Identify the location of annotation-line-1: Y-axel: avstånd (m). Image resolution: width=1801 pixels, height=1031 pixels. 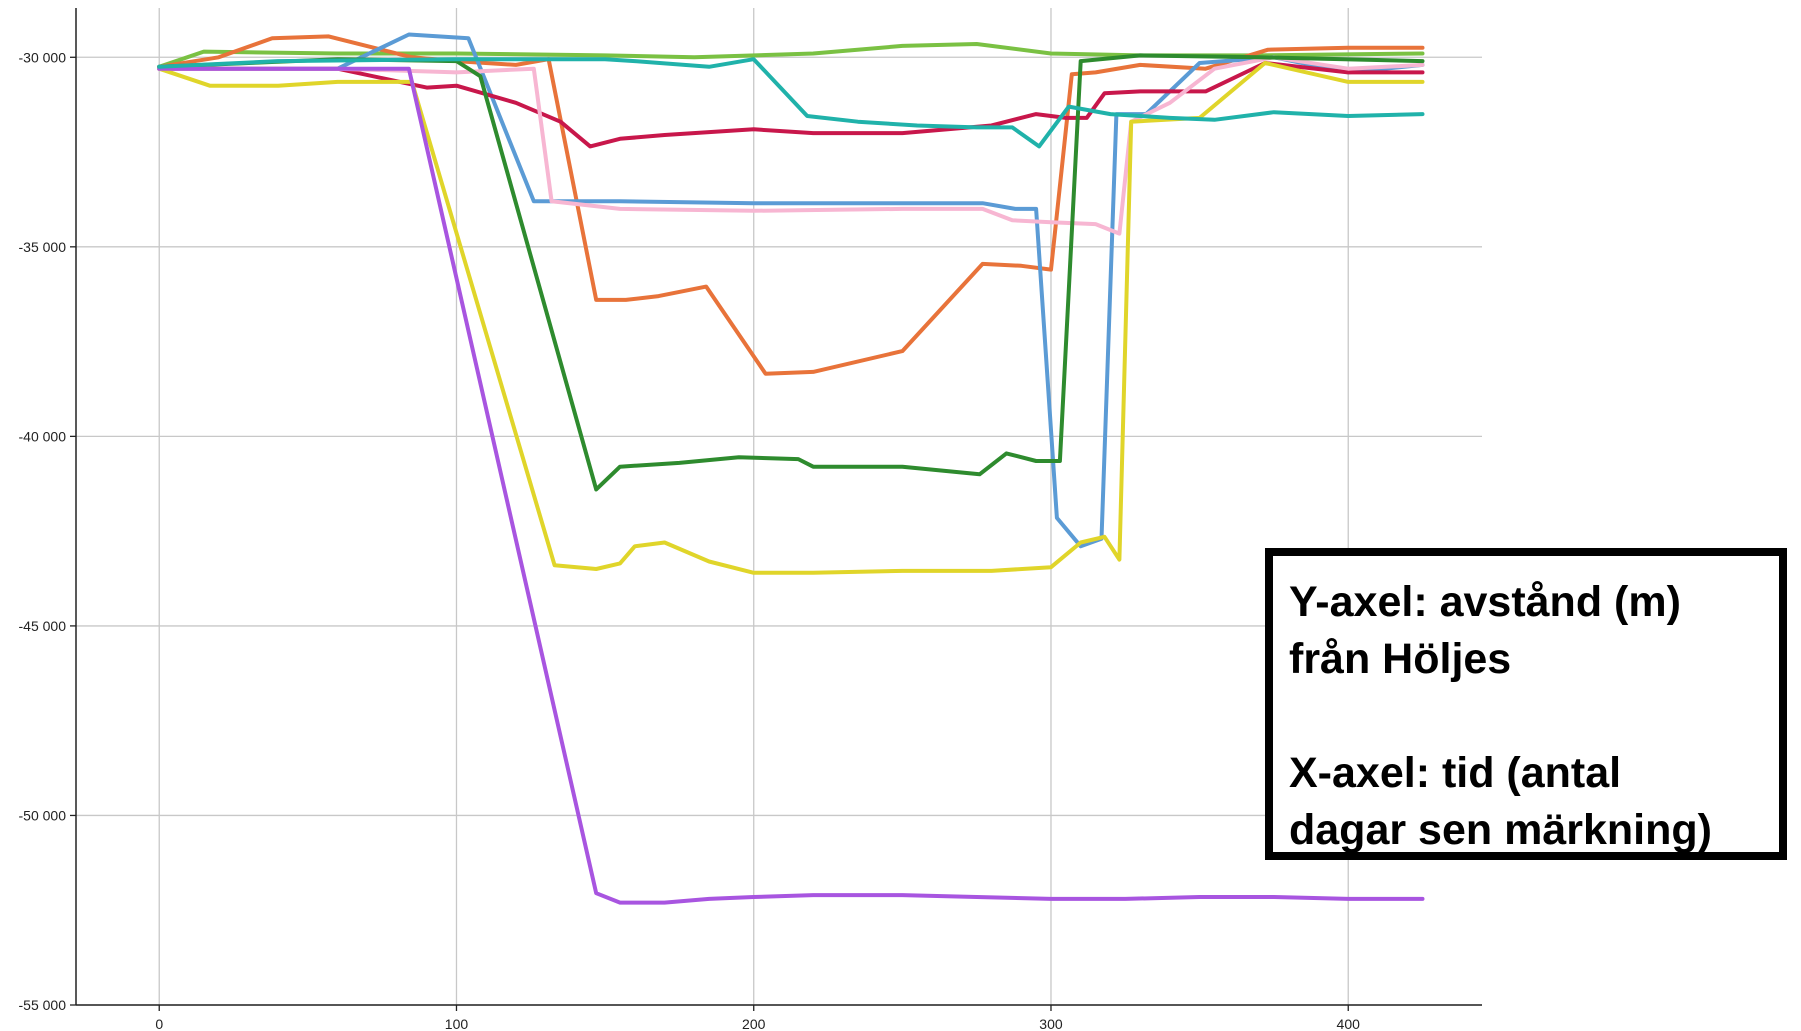
(1485, 602).